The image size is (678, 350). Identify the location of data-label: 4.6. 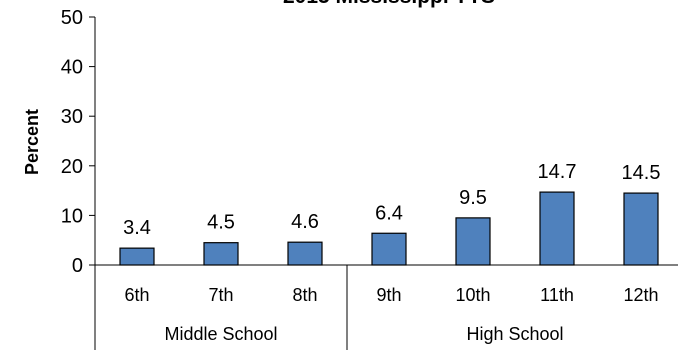
(305, 222).